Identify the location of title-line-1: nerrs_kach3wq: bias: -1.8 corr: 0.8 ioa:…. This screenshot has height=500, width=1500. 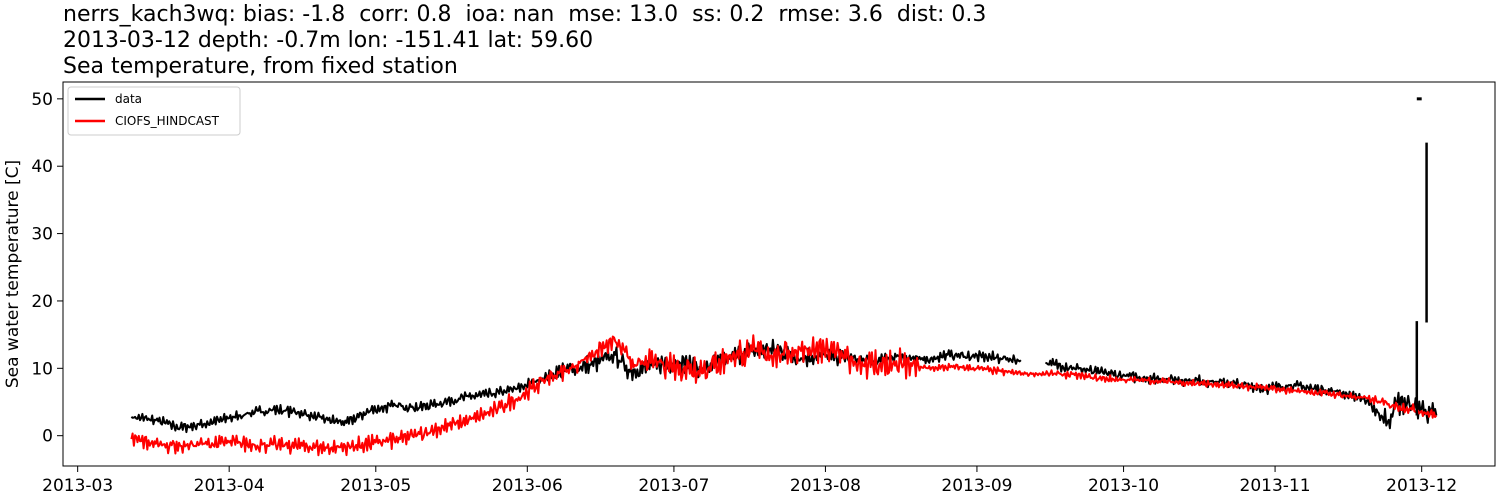
(525, 14).